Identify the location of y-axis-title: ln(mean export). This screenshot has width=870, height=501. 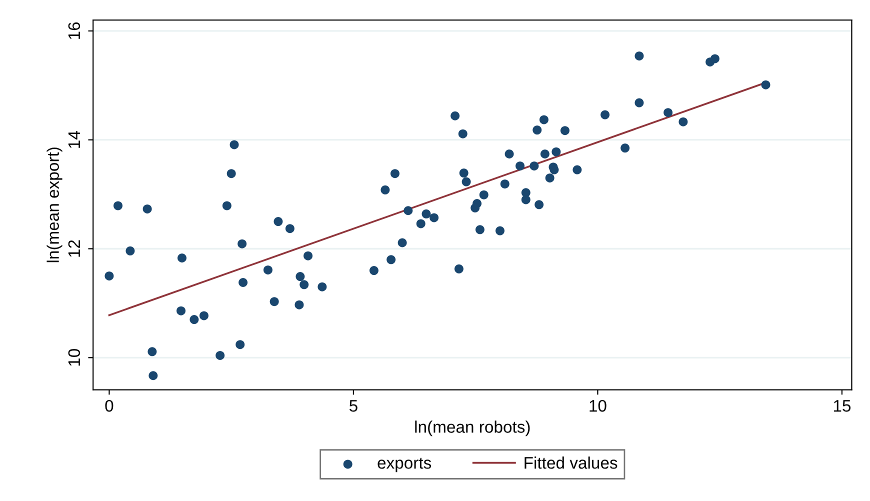
(54, 205).